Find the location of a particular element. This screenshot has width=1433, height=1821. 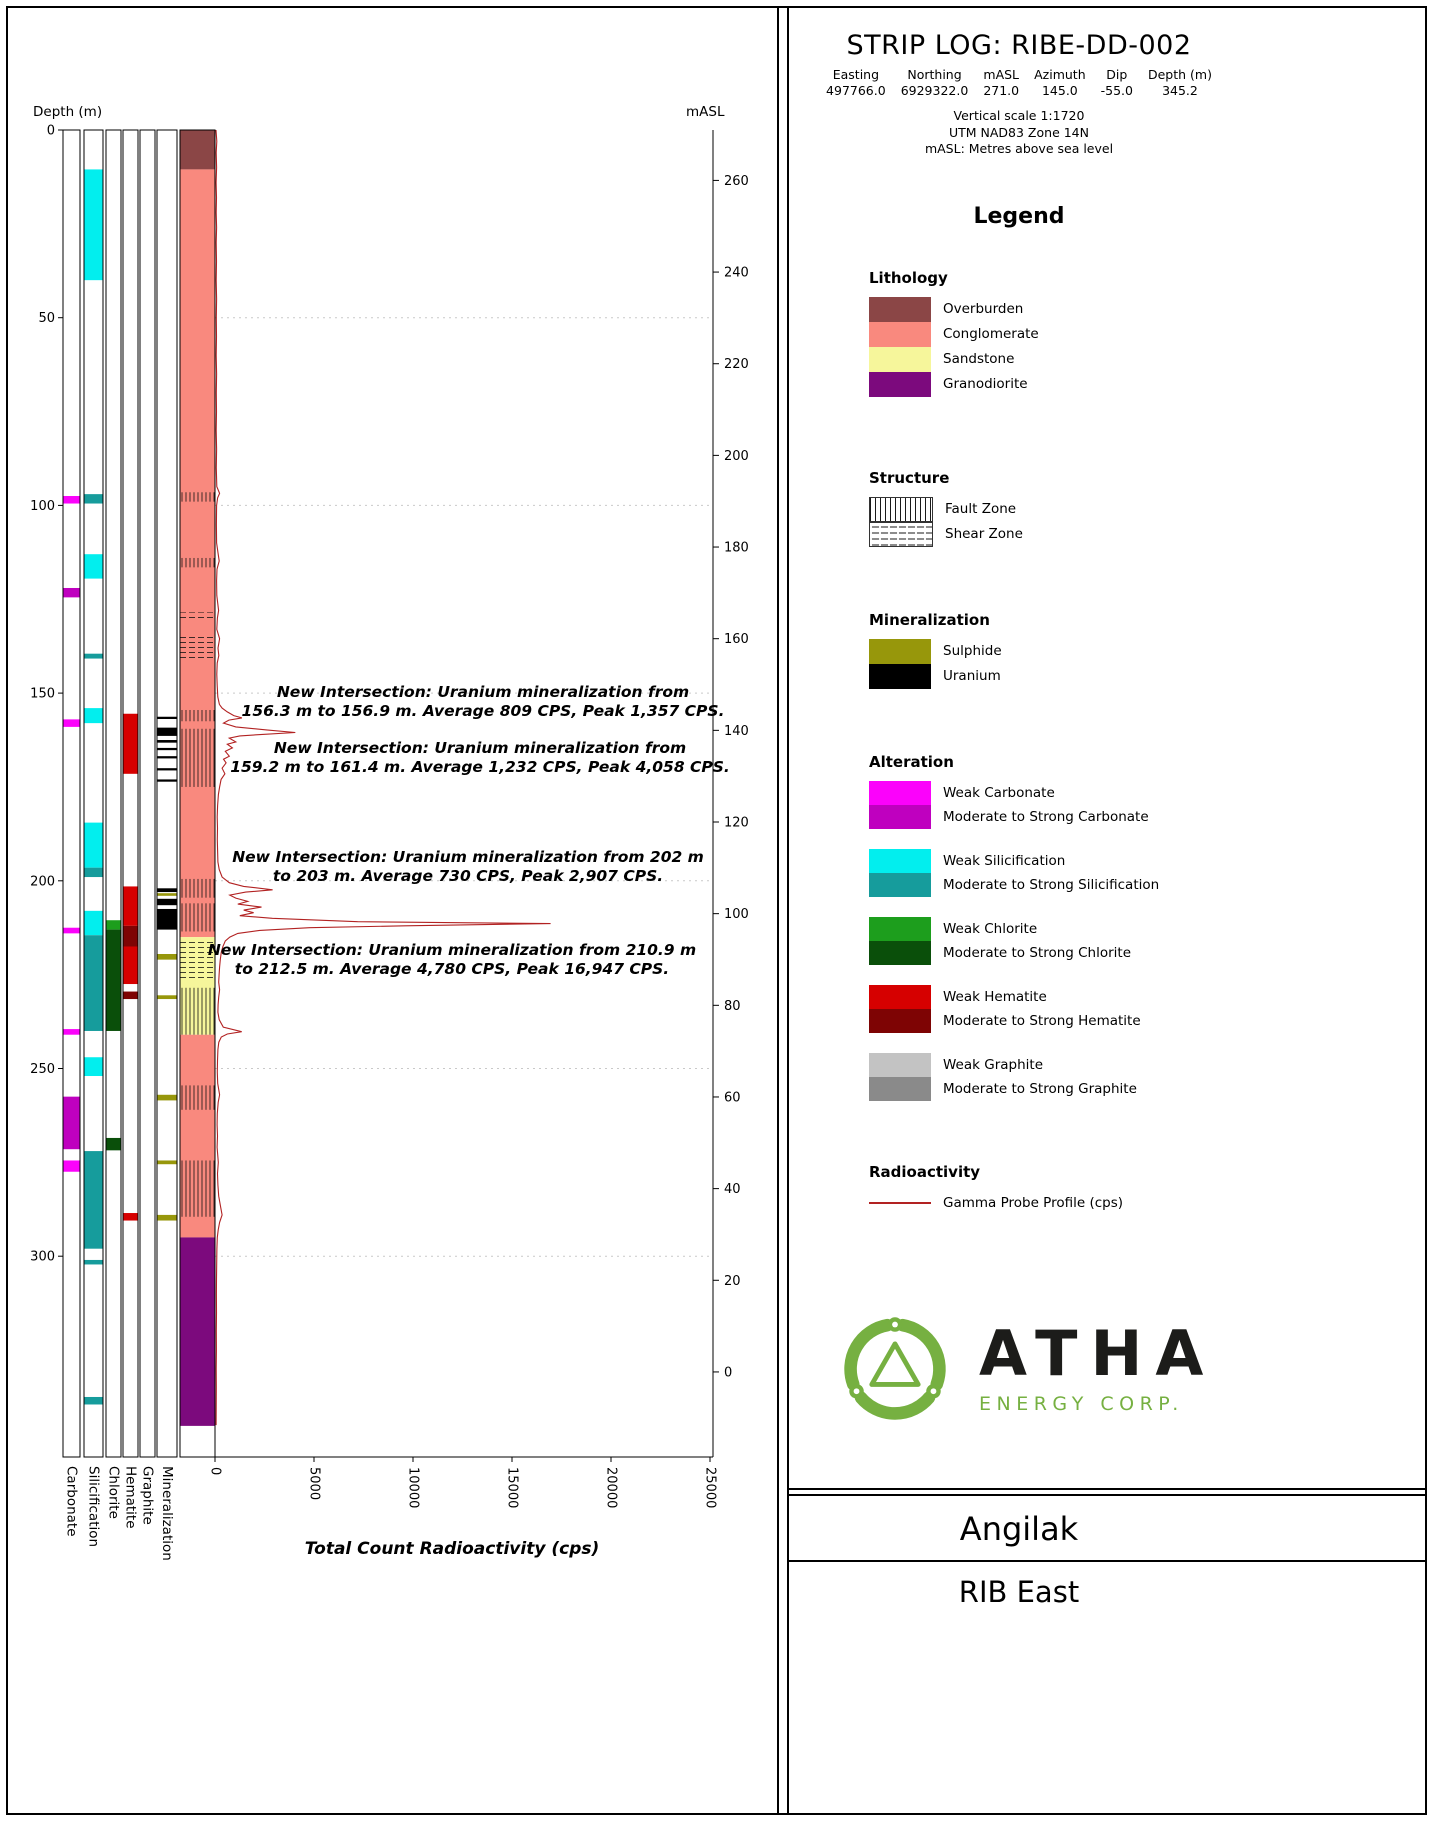

legend-item-overburden: Overburden is located at coordinates (1059, 309).